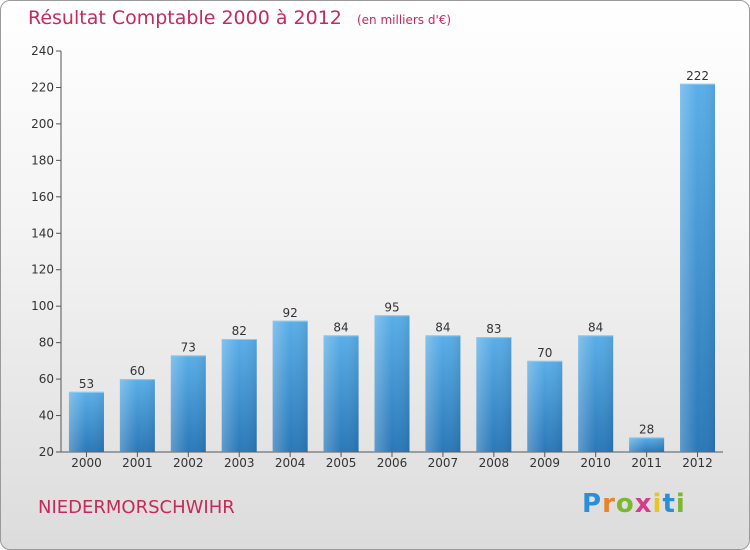 The image size is (750, 550). Describe the element at coordinates (544, 463) in the screenshot. I see `x-tick-label: 2009` at that location.